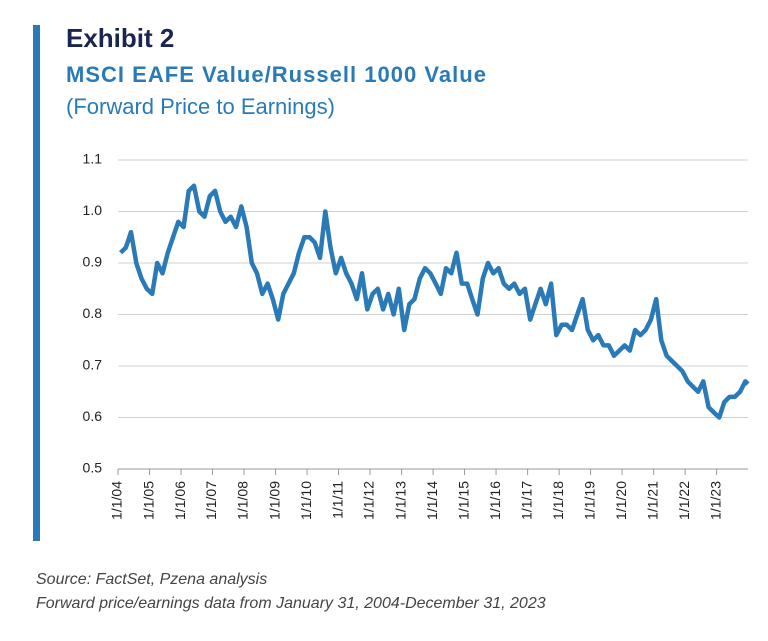  What do you see at coordinates (120, 38) in the screenshot?
I see `exhibit-label: Exhibit 2` at bounding box center [120, 38].